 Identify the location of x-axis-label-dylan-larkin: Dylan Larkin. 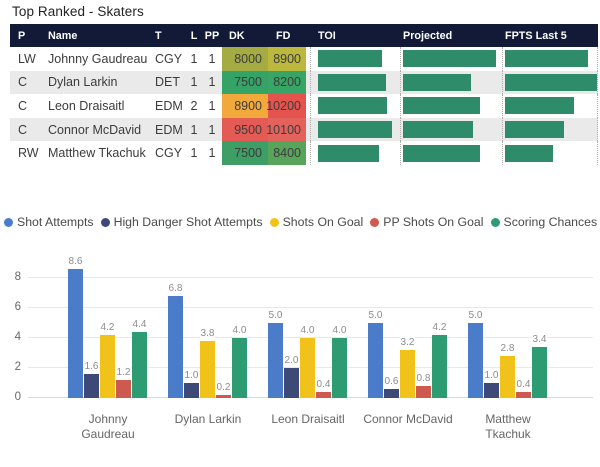
(208, 419).